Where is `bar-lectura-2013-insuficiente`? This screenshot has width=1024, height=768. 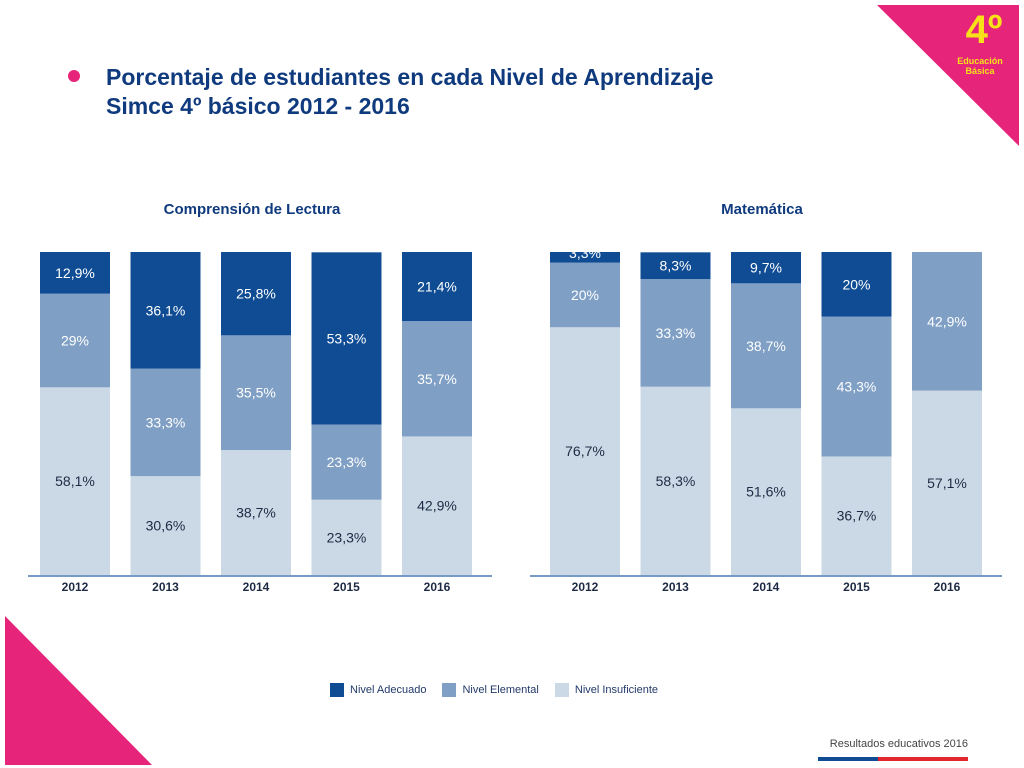 bar-lectura-2013-insuficiente is located at coordinates (165, 525).